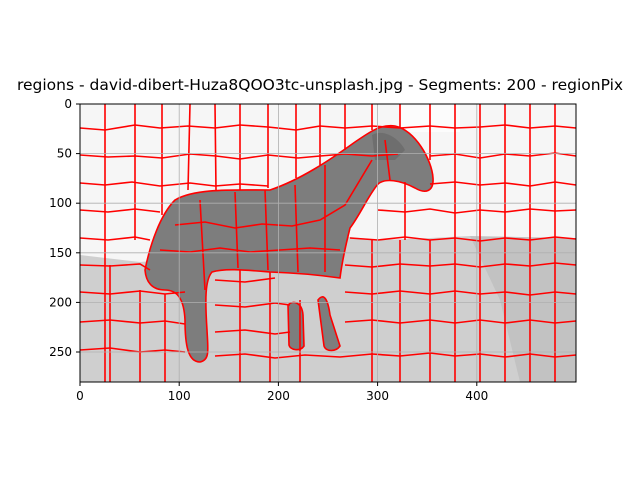 Image resolution: width=640 pixels, height=480 pixels. What do you see at coordinates (68, 104) in the screenshot?
I see `y-tick-label: 0` at bounding box center [68, 104].